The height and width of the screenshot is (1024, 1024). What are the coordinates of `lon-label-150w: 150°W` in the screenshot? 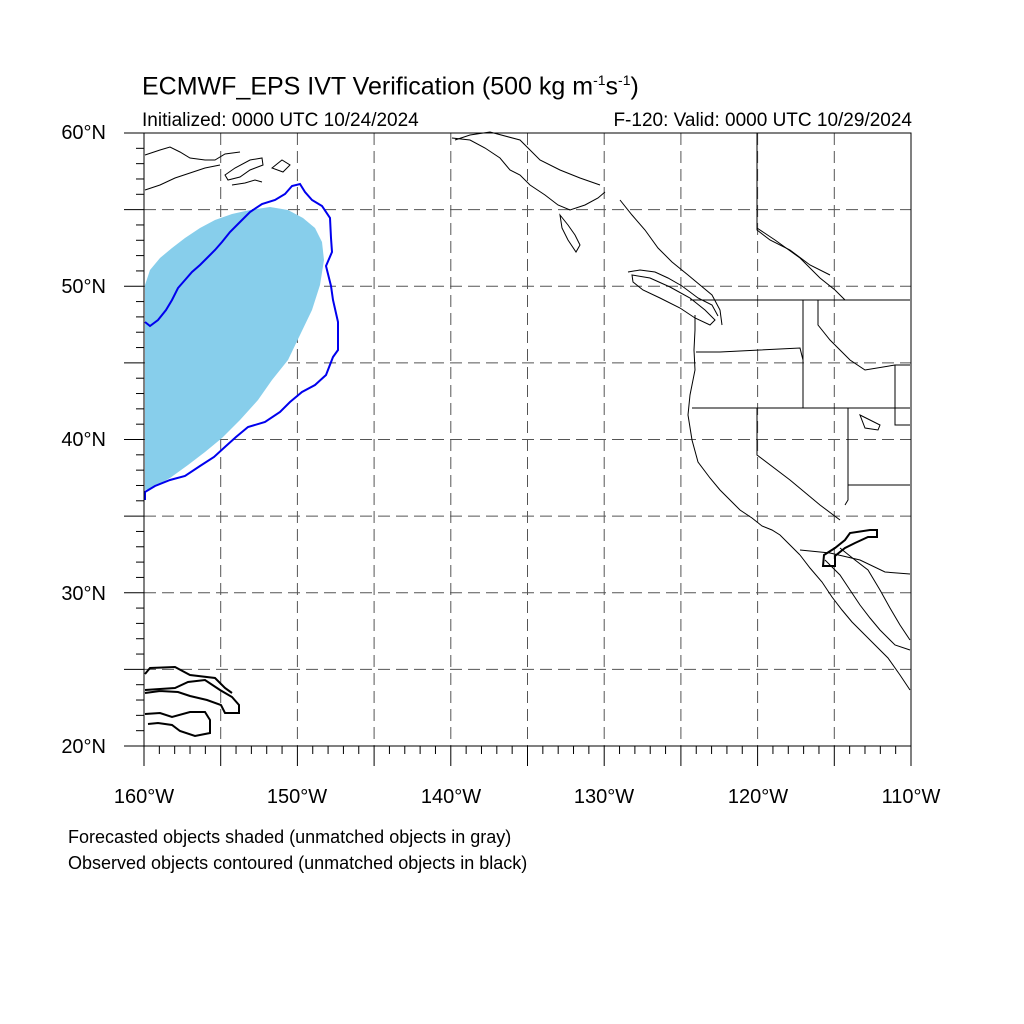 It's located at (297, 797).